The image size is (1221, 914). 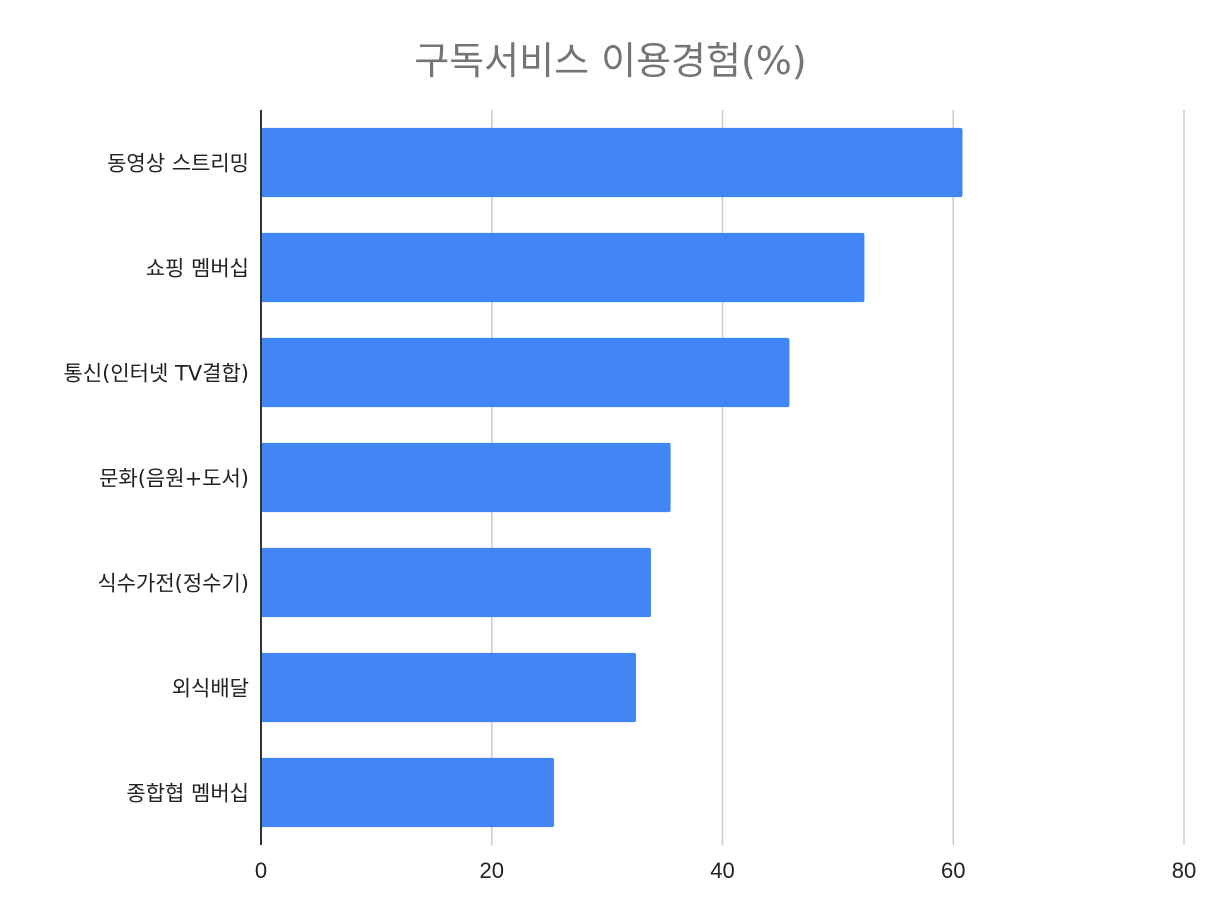 What do you see at coordinates (610, 61) in the screenshot?
I see `chart-title: 구독서비스 이용경험(%)` at bounding box center [610, 61].